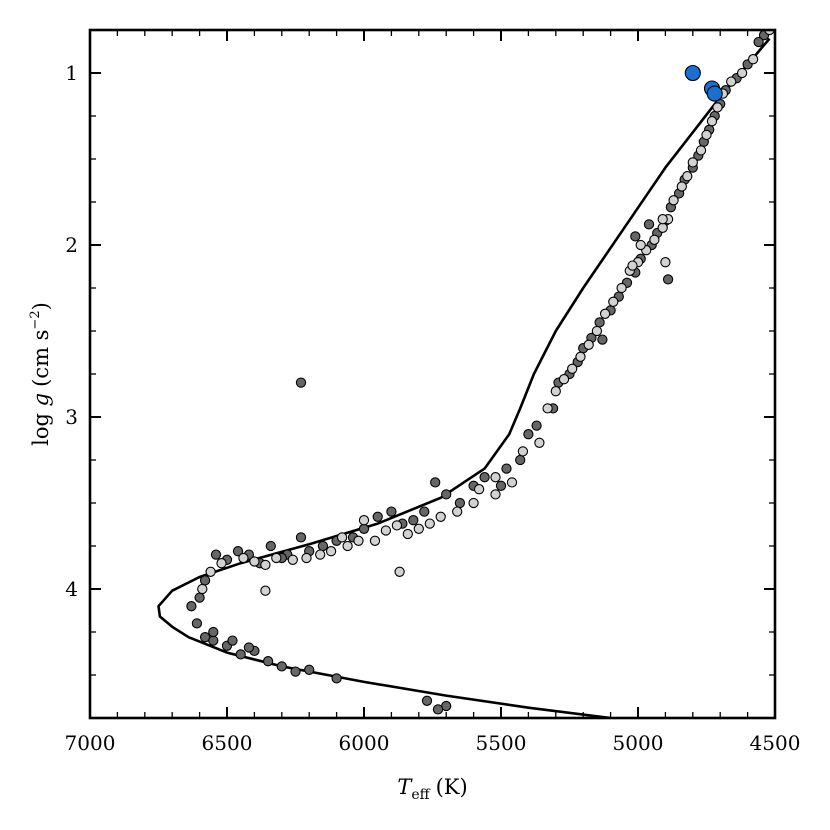  What do you see at coordinates (501, 743) in the screenshot?
I see `x-tick-label: 5500` at bounding box center [501, 743].